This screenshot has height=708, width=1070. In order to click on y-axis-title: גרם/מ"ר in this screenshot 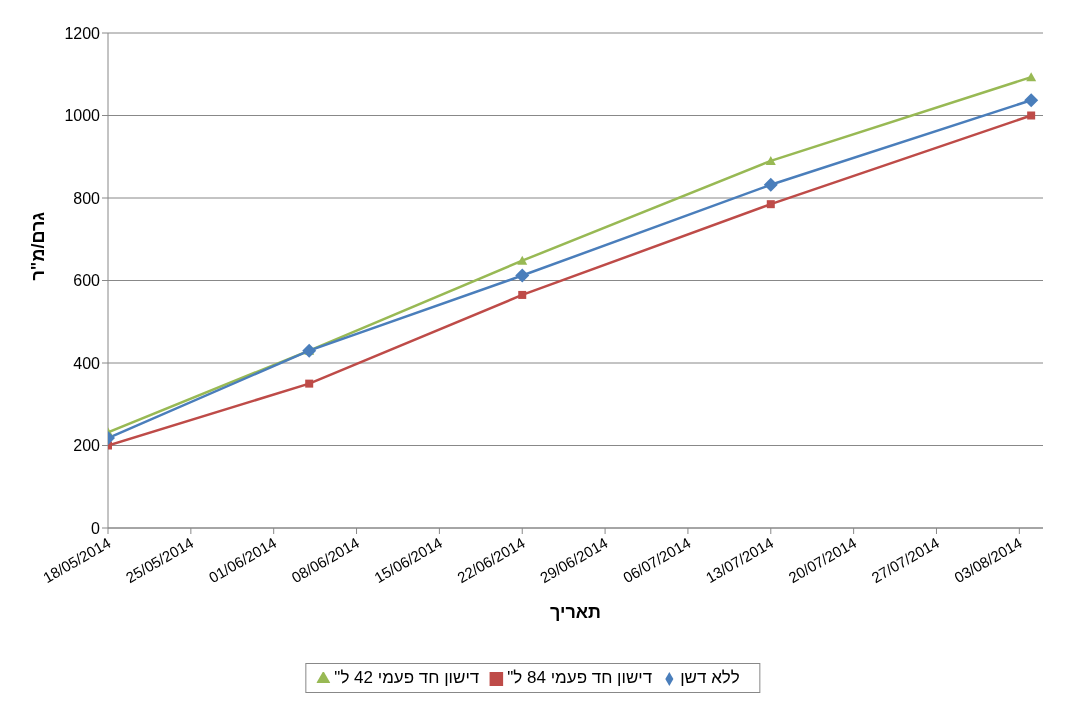, I will do `click(38, 246)`.